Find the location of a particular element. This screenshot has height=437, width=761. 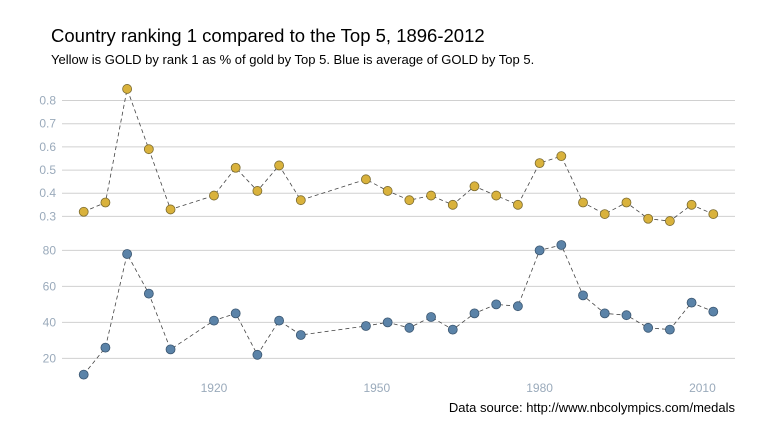

x-tick-label: 1980 is located at coordinates (539, 388).